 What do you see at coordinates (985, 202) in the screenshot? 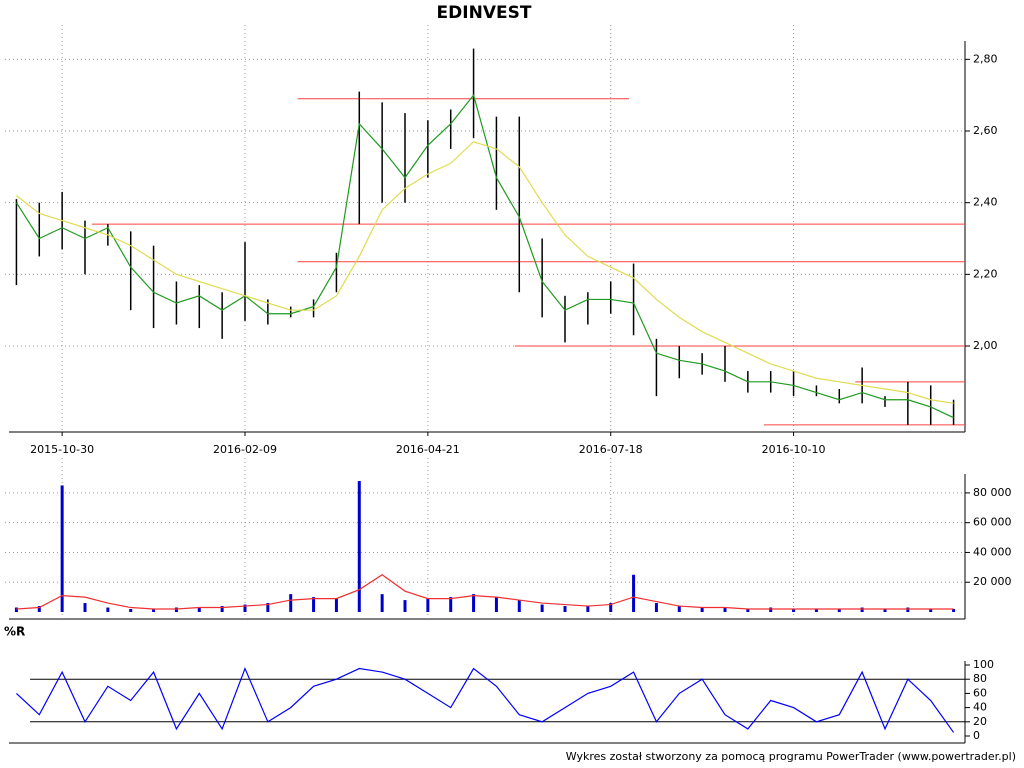
I see `y-tick-label: 2,40` at bounding box center [985, 202].